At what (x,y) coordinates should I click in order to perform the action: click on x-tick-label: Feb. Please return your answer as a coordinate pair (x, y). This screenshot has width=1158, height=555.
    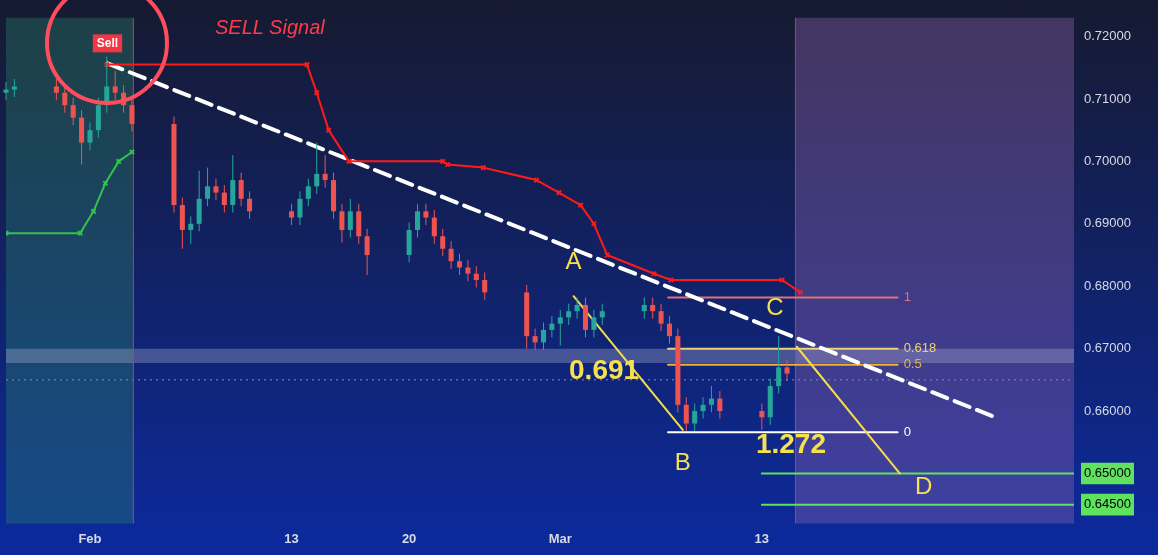
    Looking at the image, I should click on (90, 538).